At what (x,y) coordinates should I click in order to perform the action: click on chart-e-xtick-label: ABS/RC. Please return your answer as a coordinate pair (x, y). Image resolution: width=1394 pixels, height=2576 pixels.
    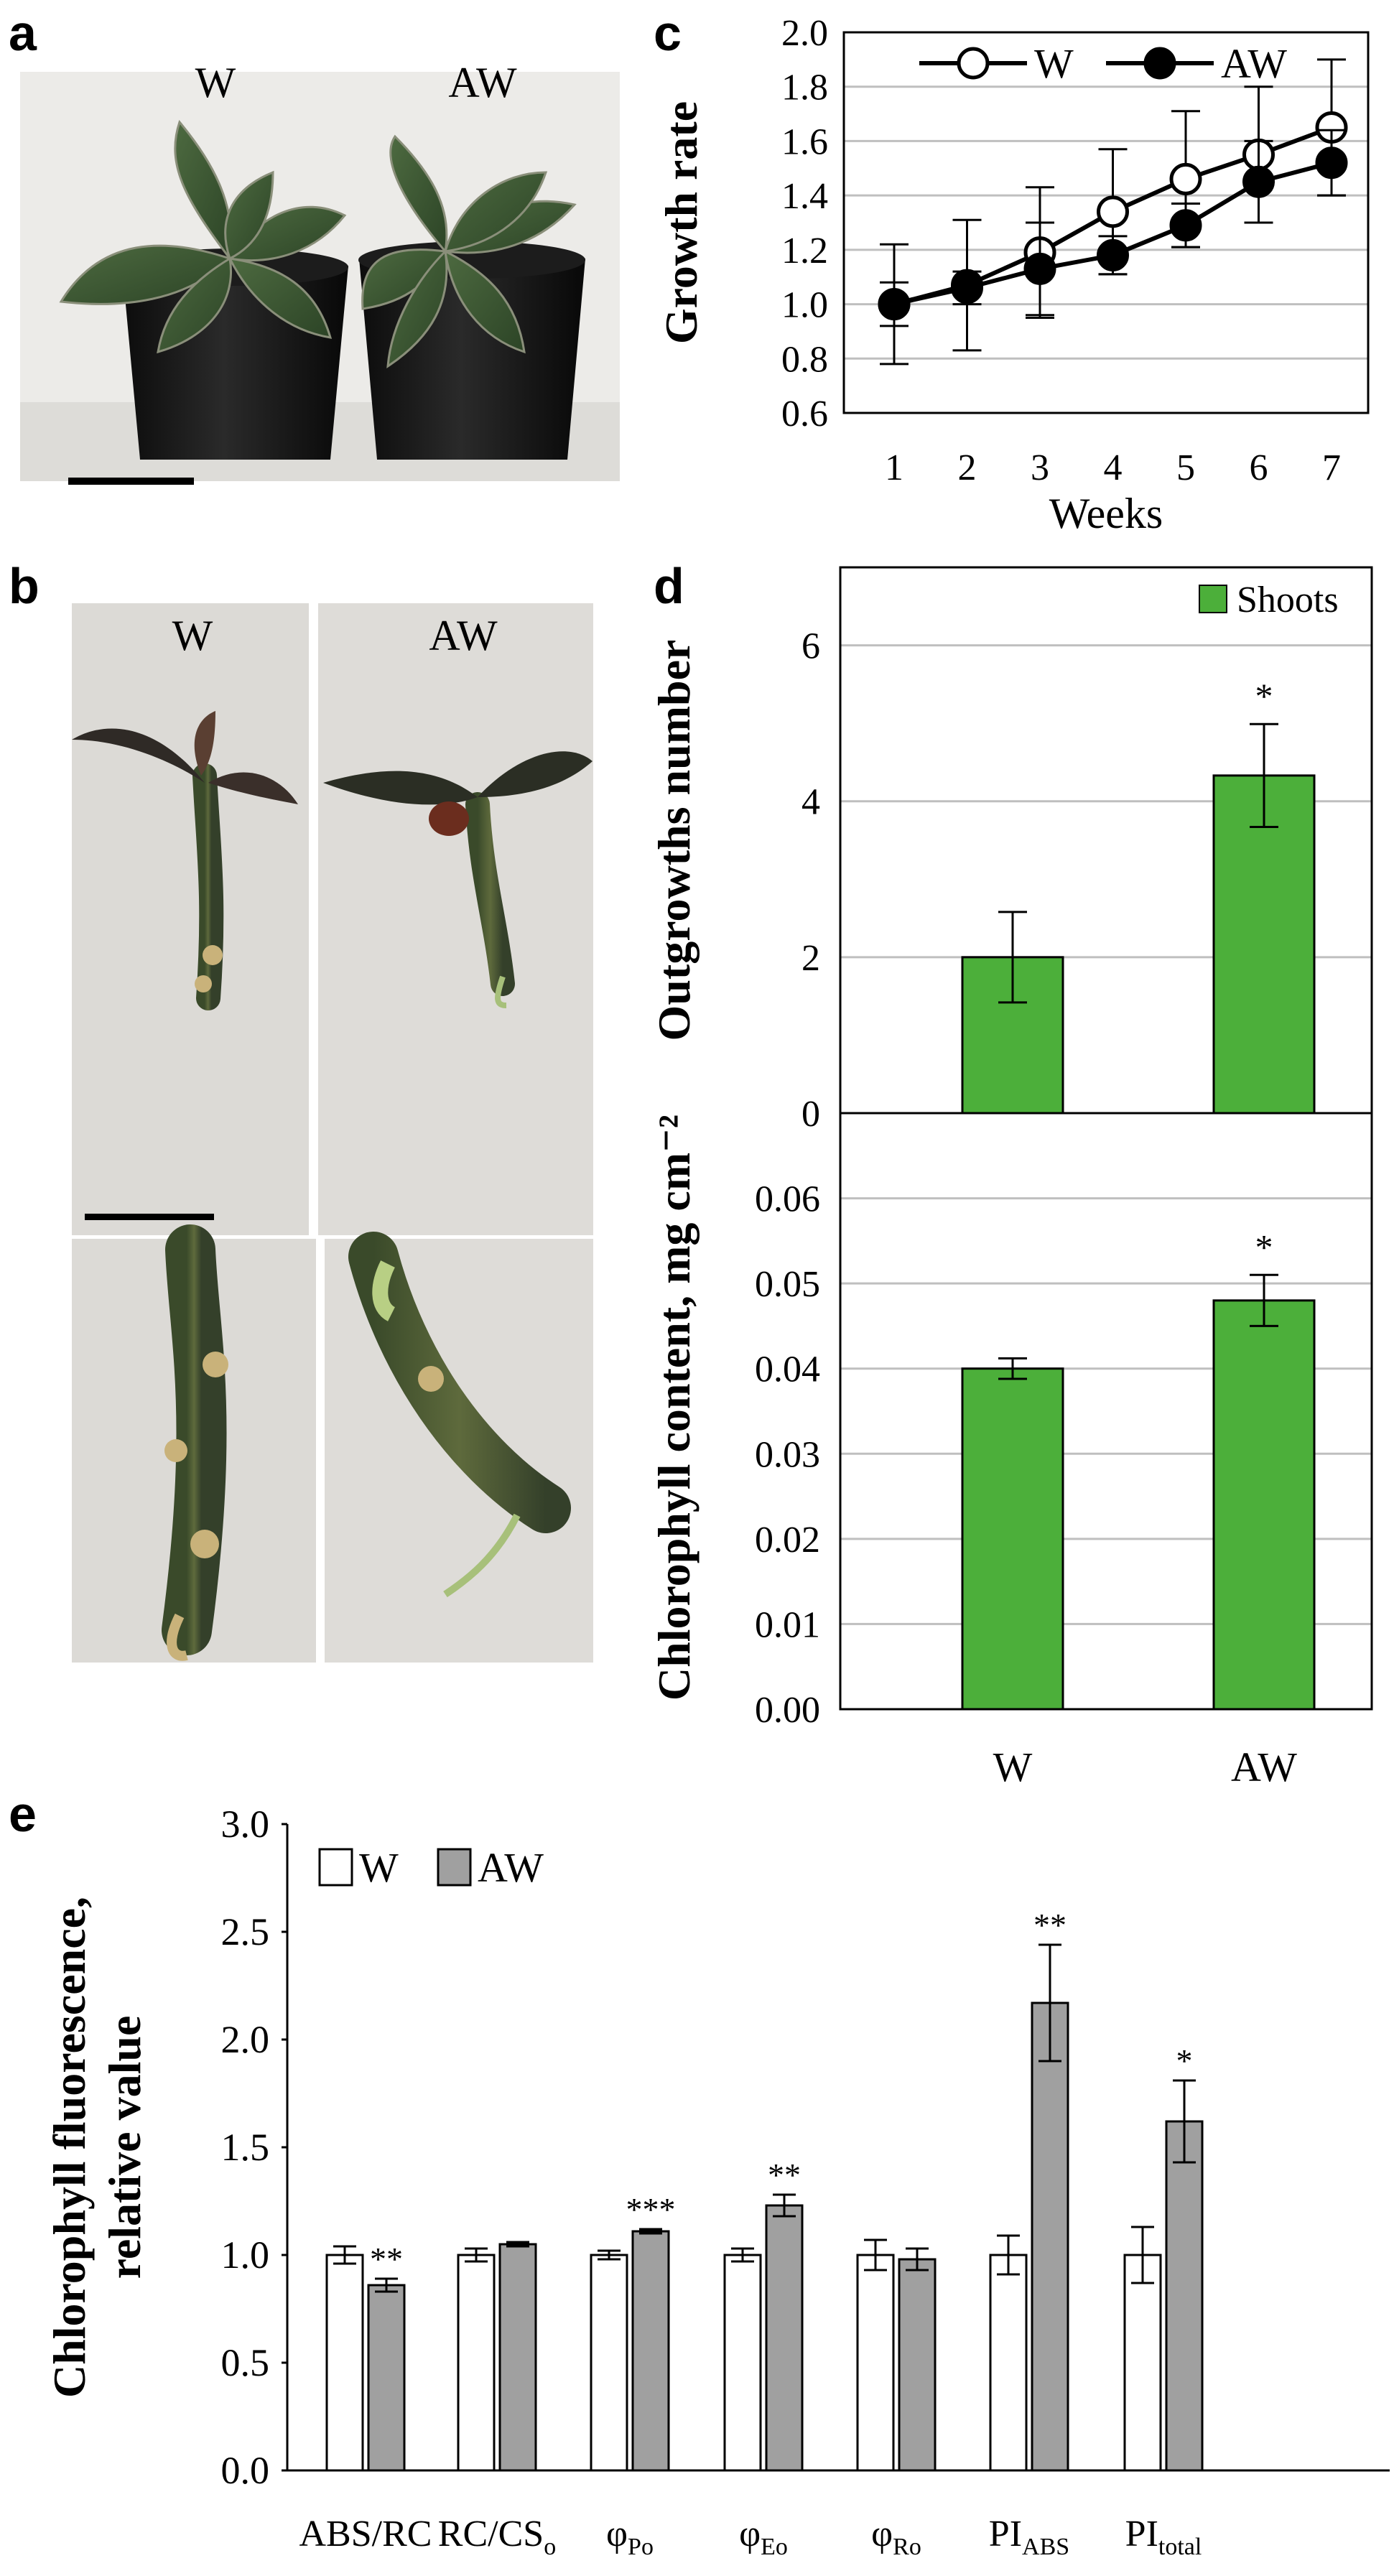
    Looking at the image, I should click on (365, 2534).